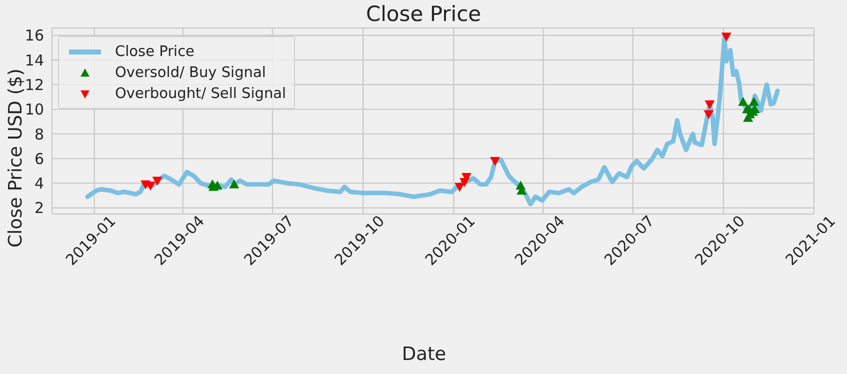 This screenshot has height=374, width=847. What do you see at coordinates (39, 159) in the screenshot?
I see `y-tick-label: 6` at bounding box center [39, 159].